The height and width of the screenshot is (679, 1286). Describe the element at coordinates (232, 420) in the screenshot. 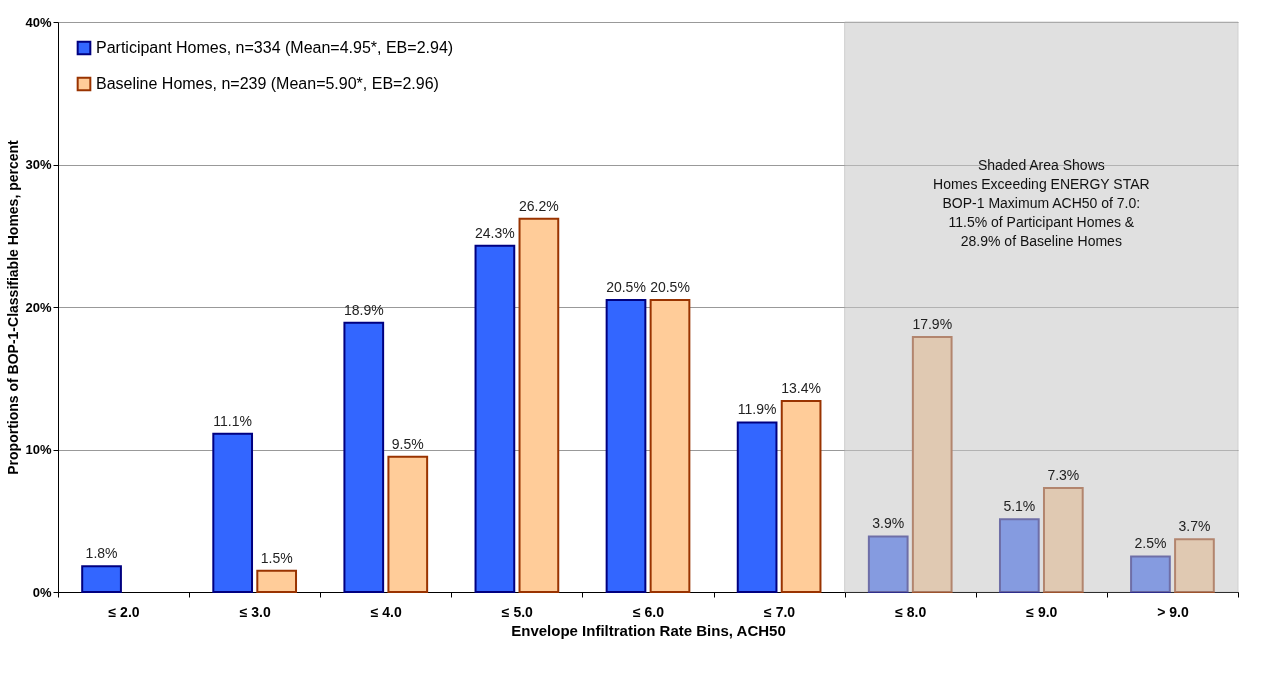

I see `data-label: 11.1%` at that location.